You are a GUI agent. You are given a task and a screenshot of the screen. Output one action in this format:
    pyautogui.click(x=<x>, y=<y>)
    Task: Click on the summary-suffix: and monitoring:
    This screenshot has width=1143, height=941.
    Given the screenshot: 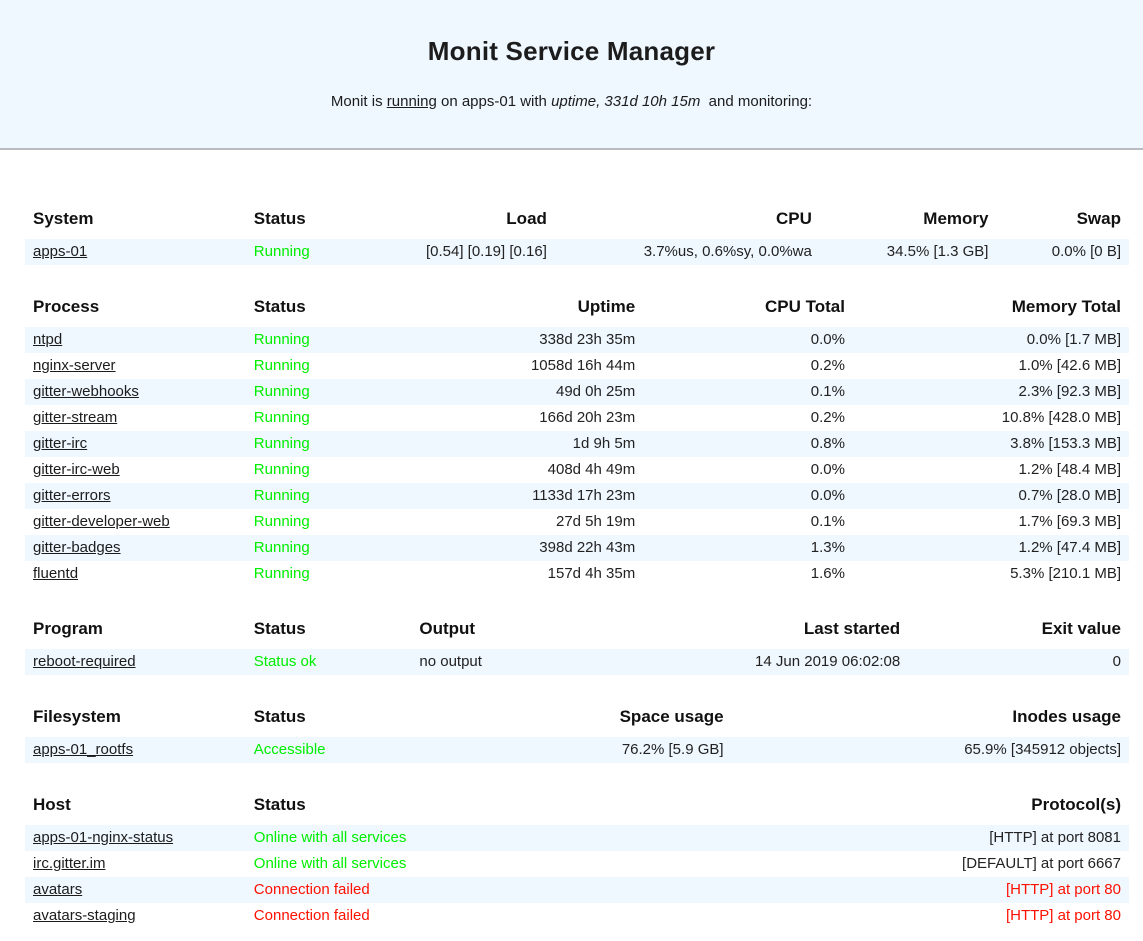 What is the action you would take?
    pyautogui.click(x=756, y=101)
    